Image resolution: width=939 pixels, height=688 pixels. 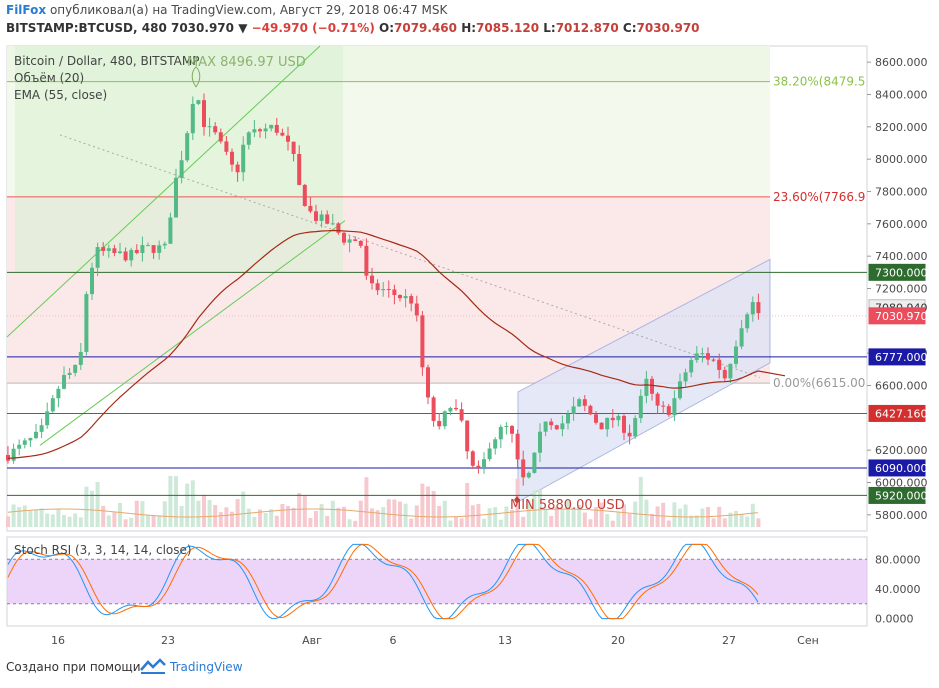 What do you see at coordinates (668, 28) in the screenshot?
I see `close-value: 7030.970` at bounding box center [668, 28].